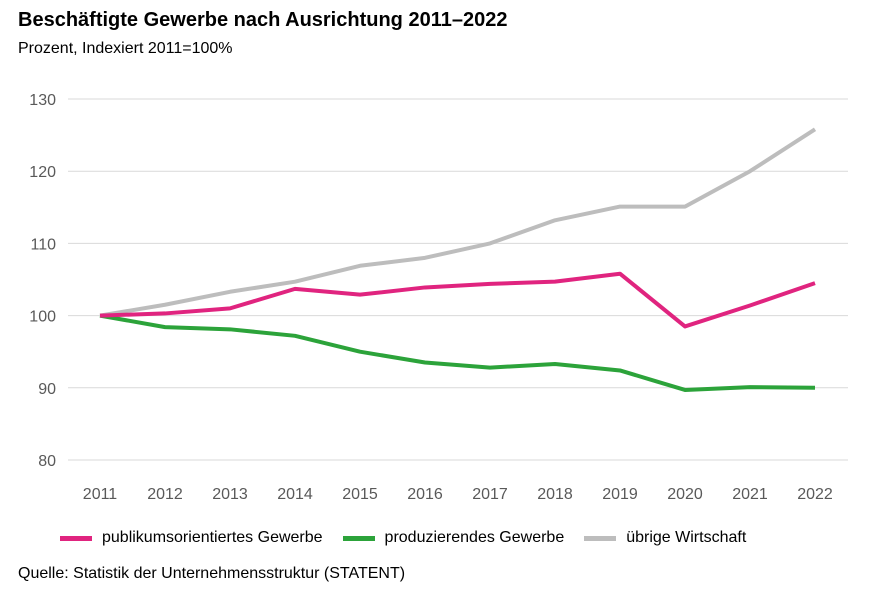 The image size is (876, 598). I want to click on x-tick-label: 2022, so click(815, 494).